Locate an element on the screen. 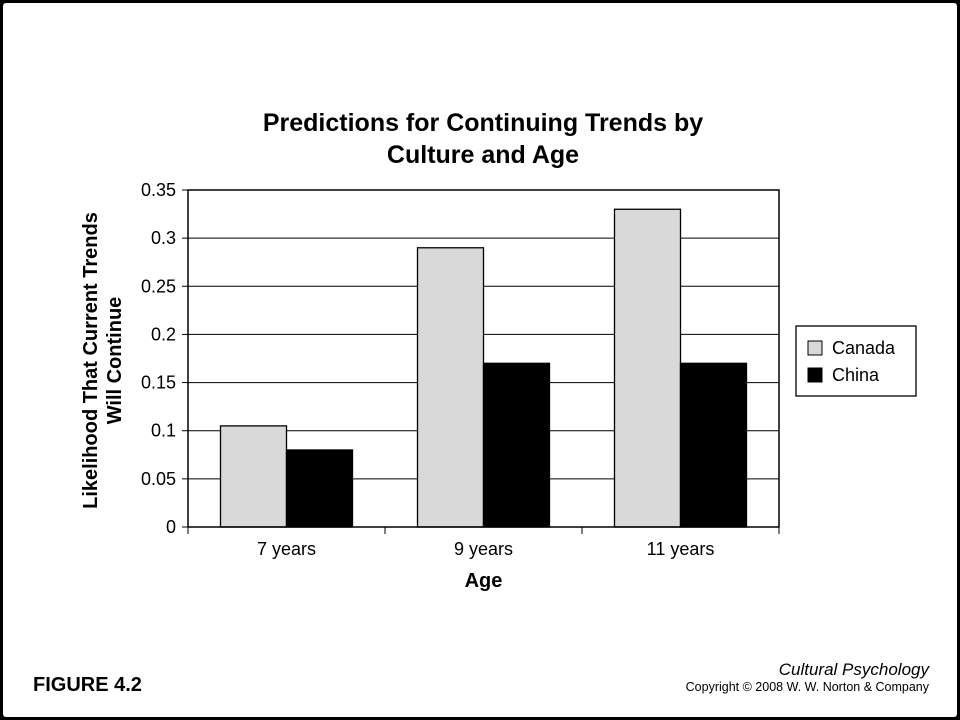 This screenshot has height=720, width=960. y-tick-label: 0.2 is located at coordinates (163, 334).